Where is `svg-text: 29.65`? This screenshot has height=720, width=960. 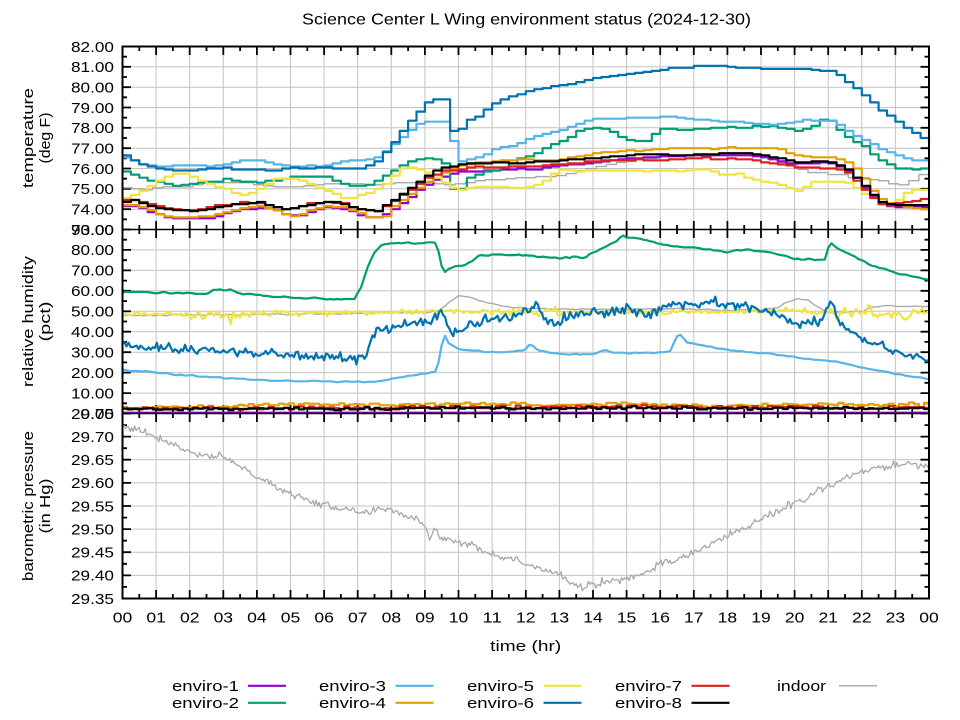
svg-text: 29.65 is located at coordinates (92, 460).